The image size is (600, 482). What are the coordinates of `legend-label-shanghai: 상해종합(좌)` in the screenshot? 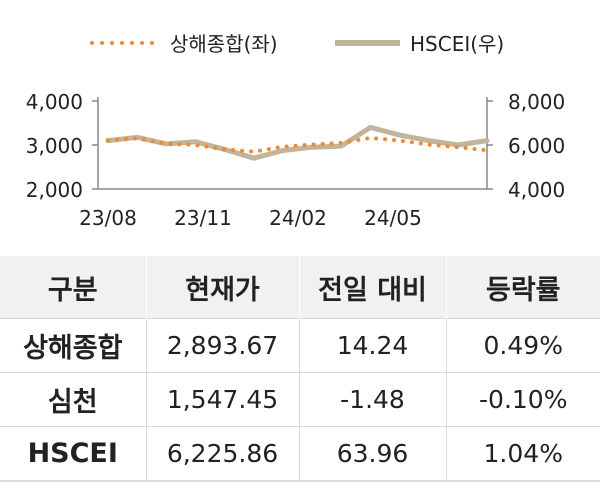 It's located at (224, 44).